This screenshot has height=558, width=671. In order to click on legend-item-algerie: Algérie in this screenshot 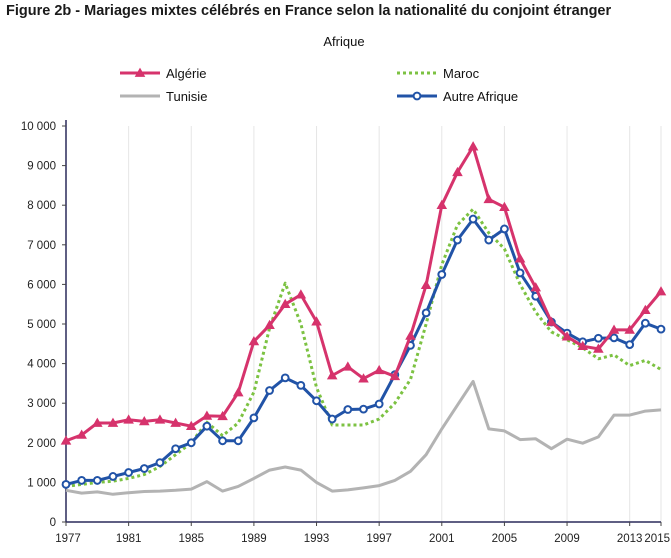, I will do `click(163, 73)`.